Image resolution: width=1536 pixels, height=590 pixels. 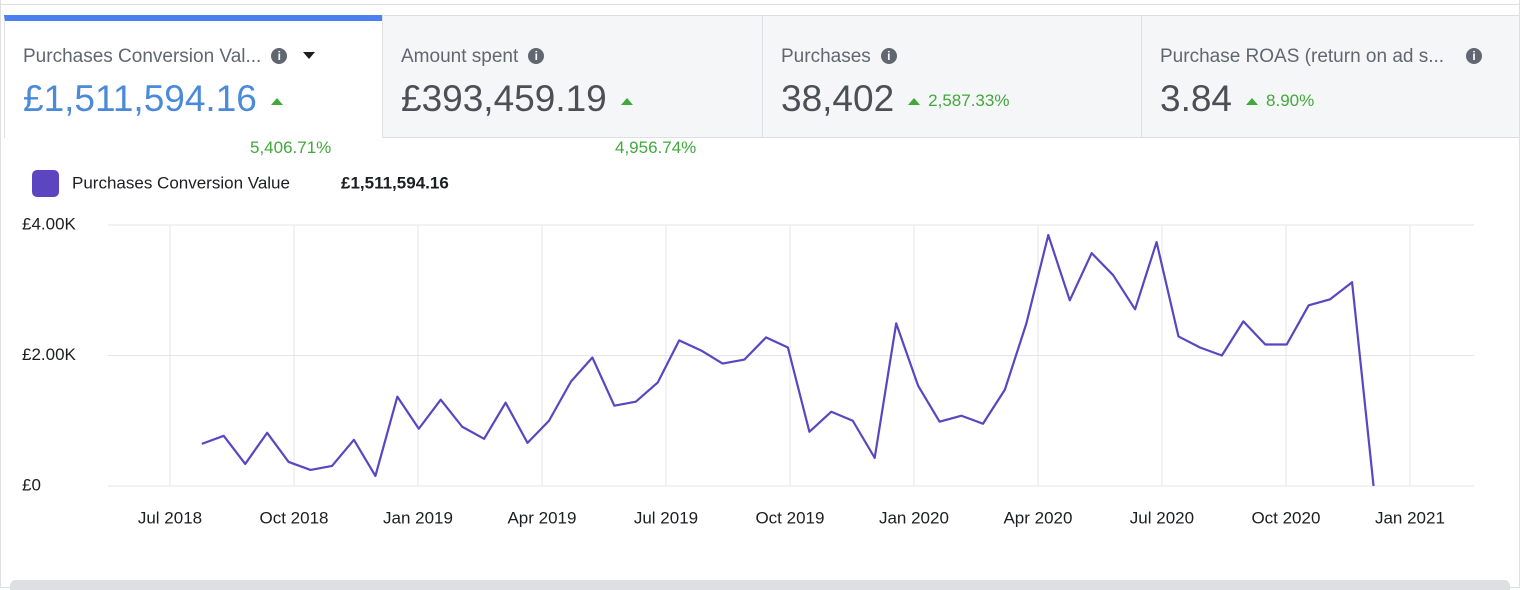 What do you see at coordinates (309, 55) in the screenshot?
I see `dropdown-icon` at bounding box center [309, 55].